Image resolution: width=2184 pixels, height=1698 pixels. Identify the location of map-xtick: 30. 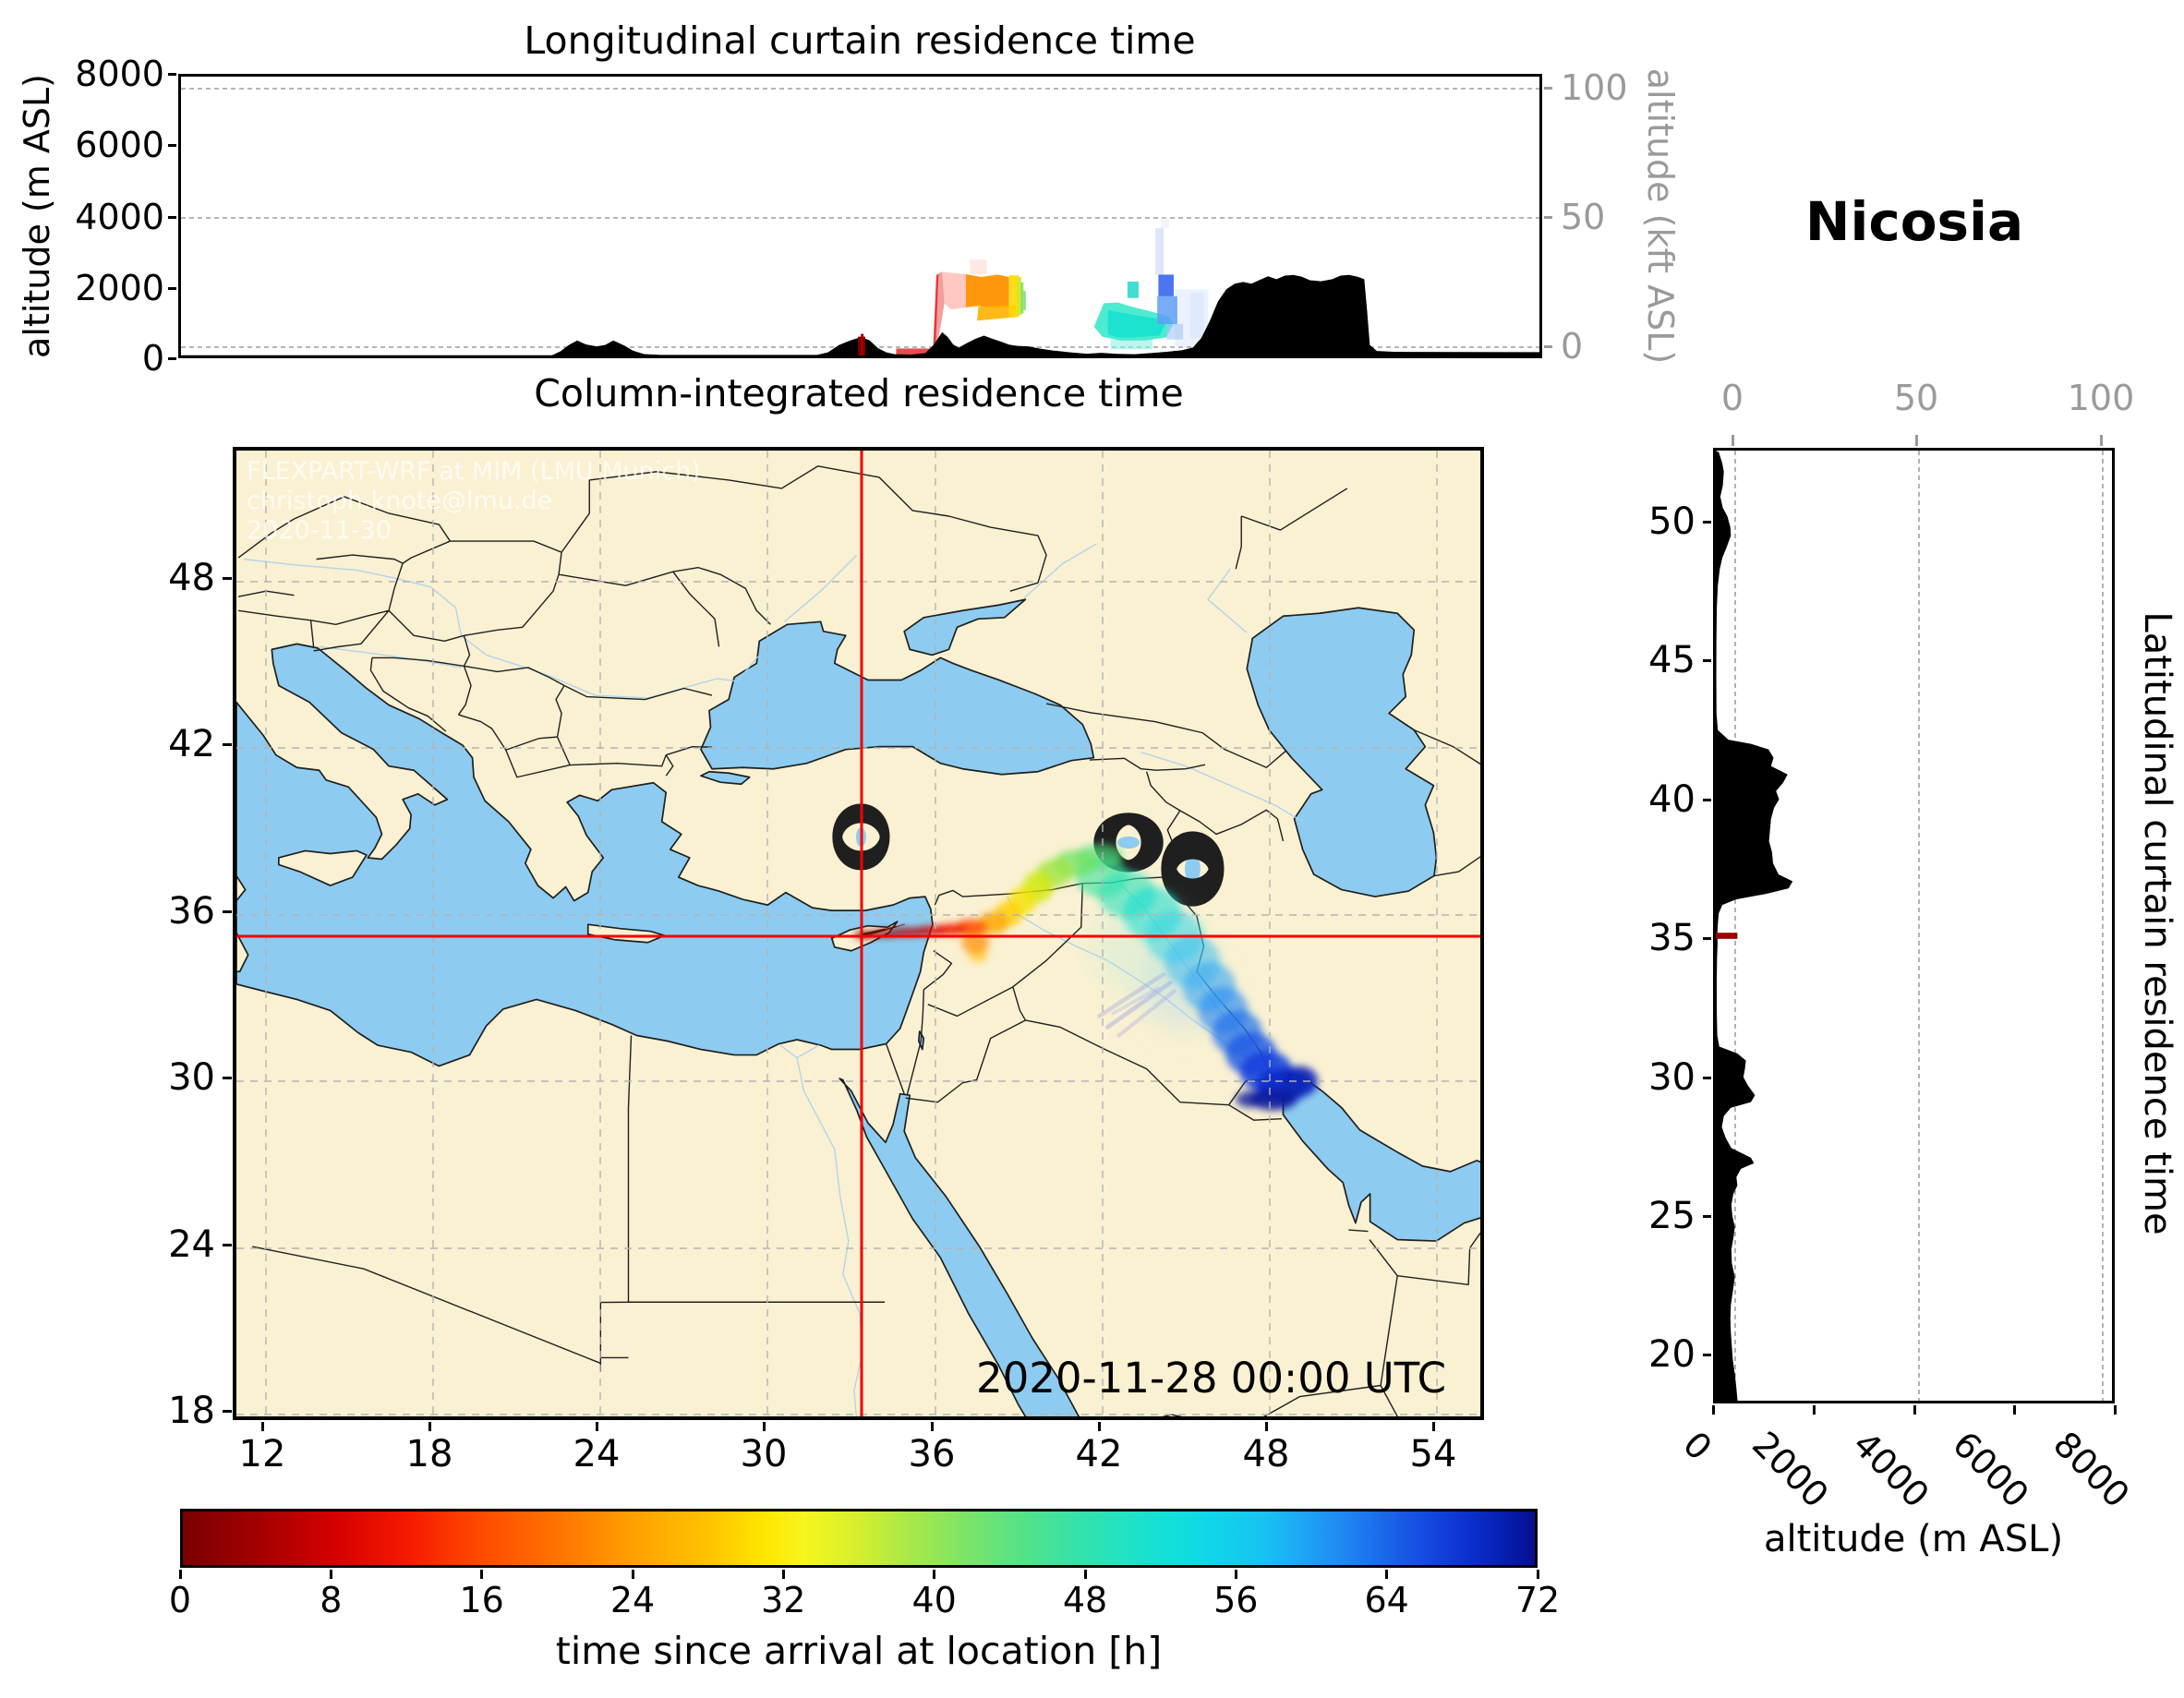
(764, 1454).